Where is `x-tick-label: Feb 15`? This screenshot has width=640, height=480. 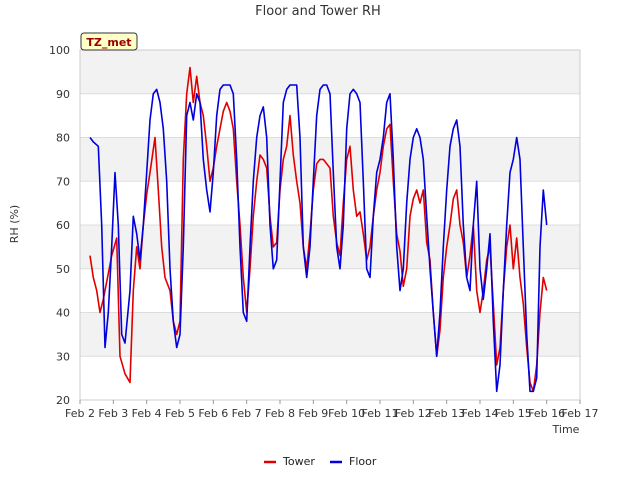
x-tick-label: Feb 15 is located at coordinates (513, 413).